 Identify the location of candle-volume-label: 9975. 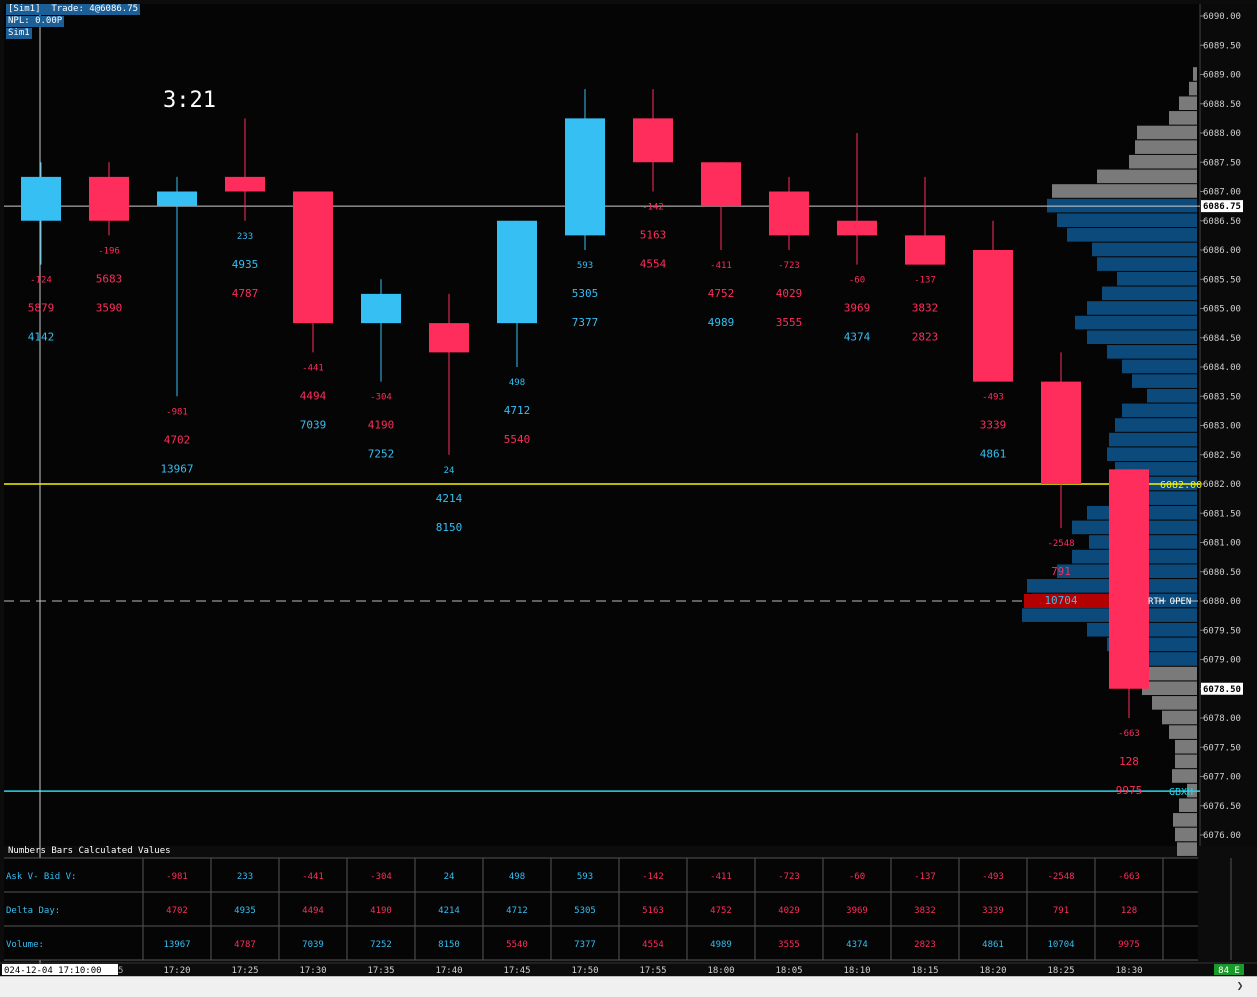
(1129, 790).